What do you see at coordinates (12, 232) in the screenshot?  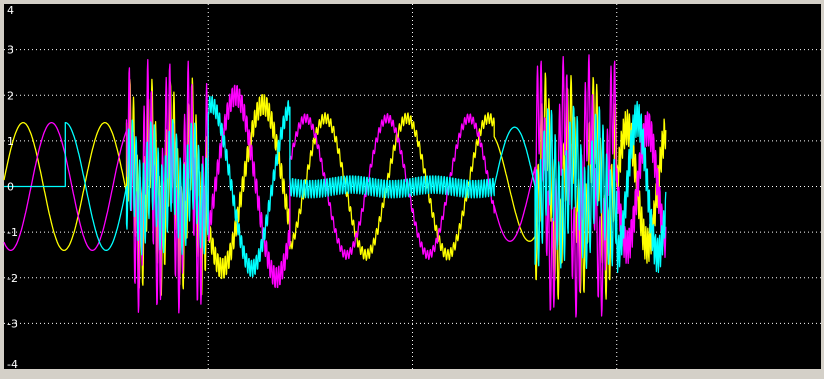 I see `y-tick-label: -1` at bounding box center [12, 232].